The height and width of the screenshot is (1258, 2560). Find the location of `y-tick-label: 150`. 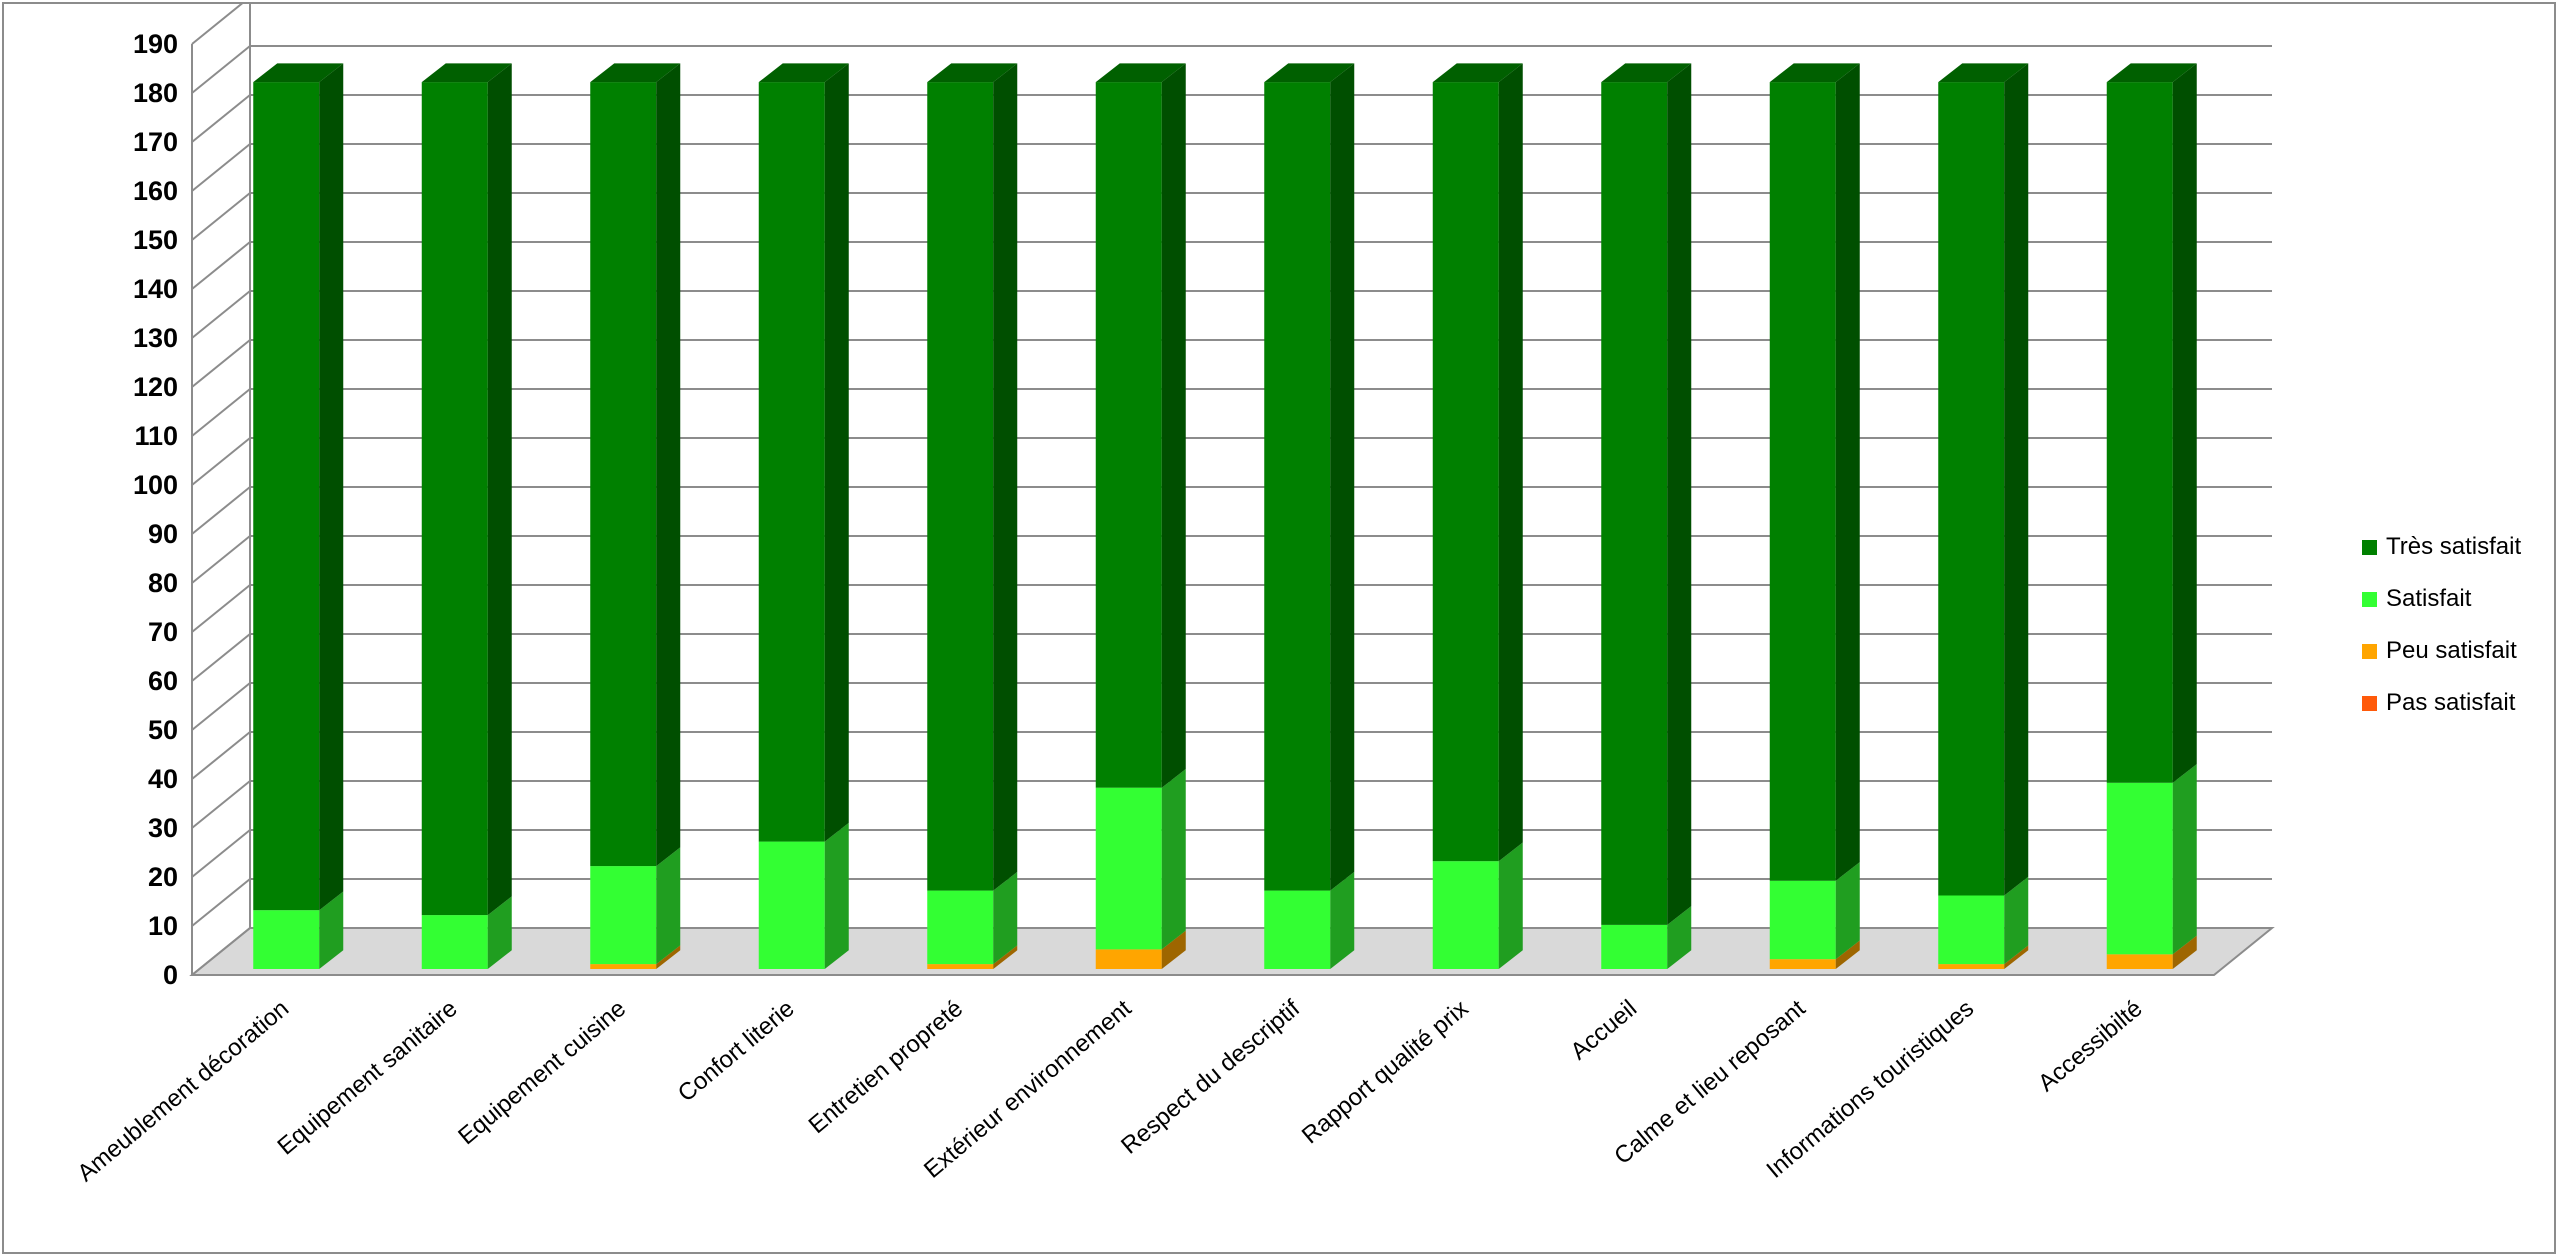

y-tick-label: 150 is located at coordinates (155, 240).